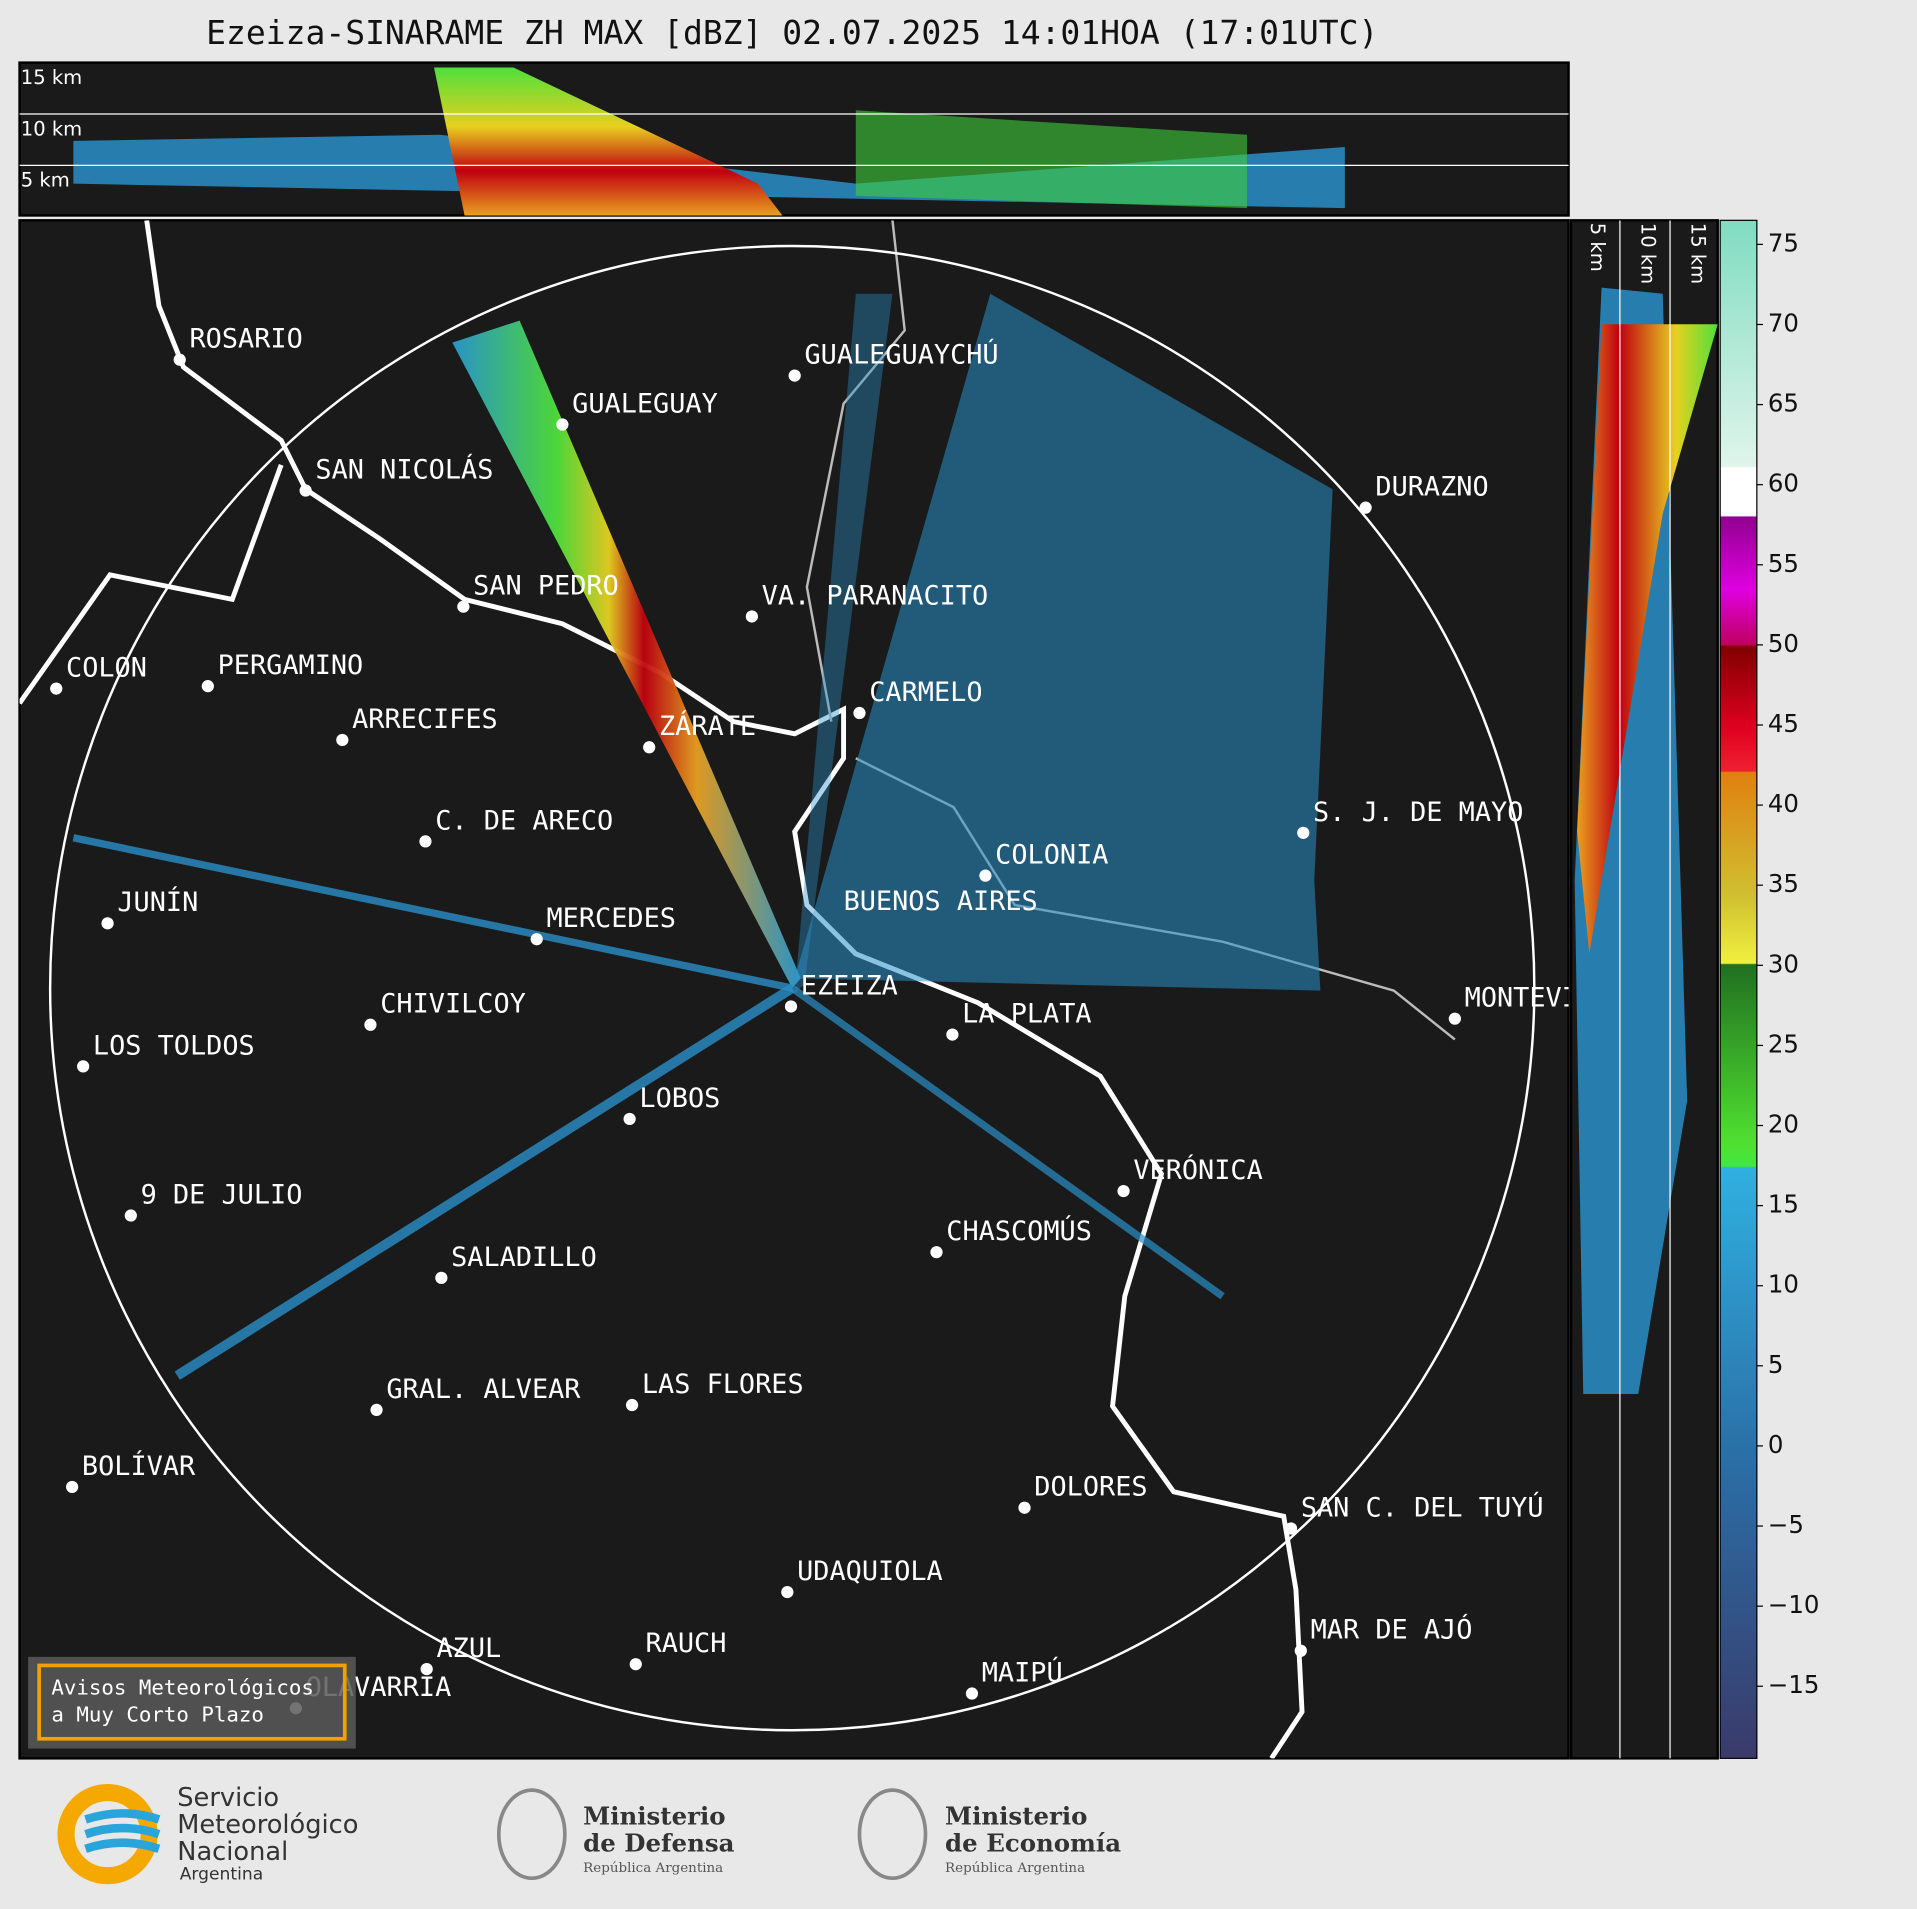  I want to click on city-label: ZÁRATE, so click(707, 726).